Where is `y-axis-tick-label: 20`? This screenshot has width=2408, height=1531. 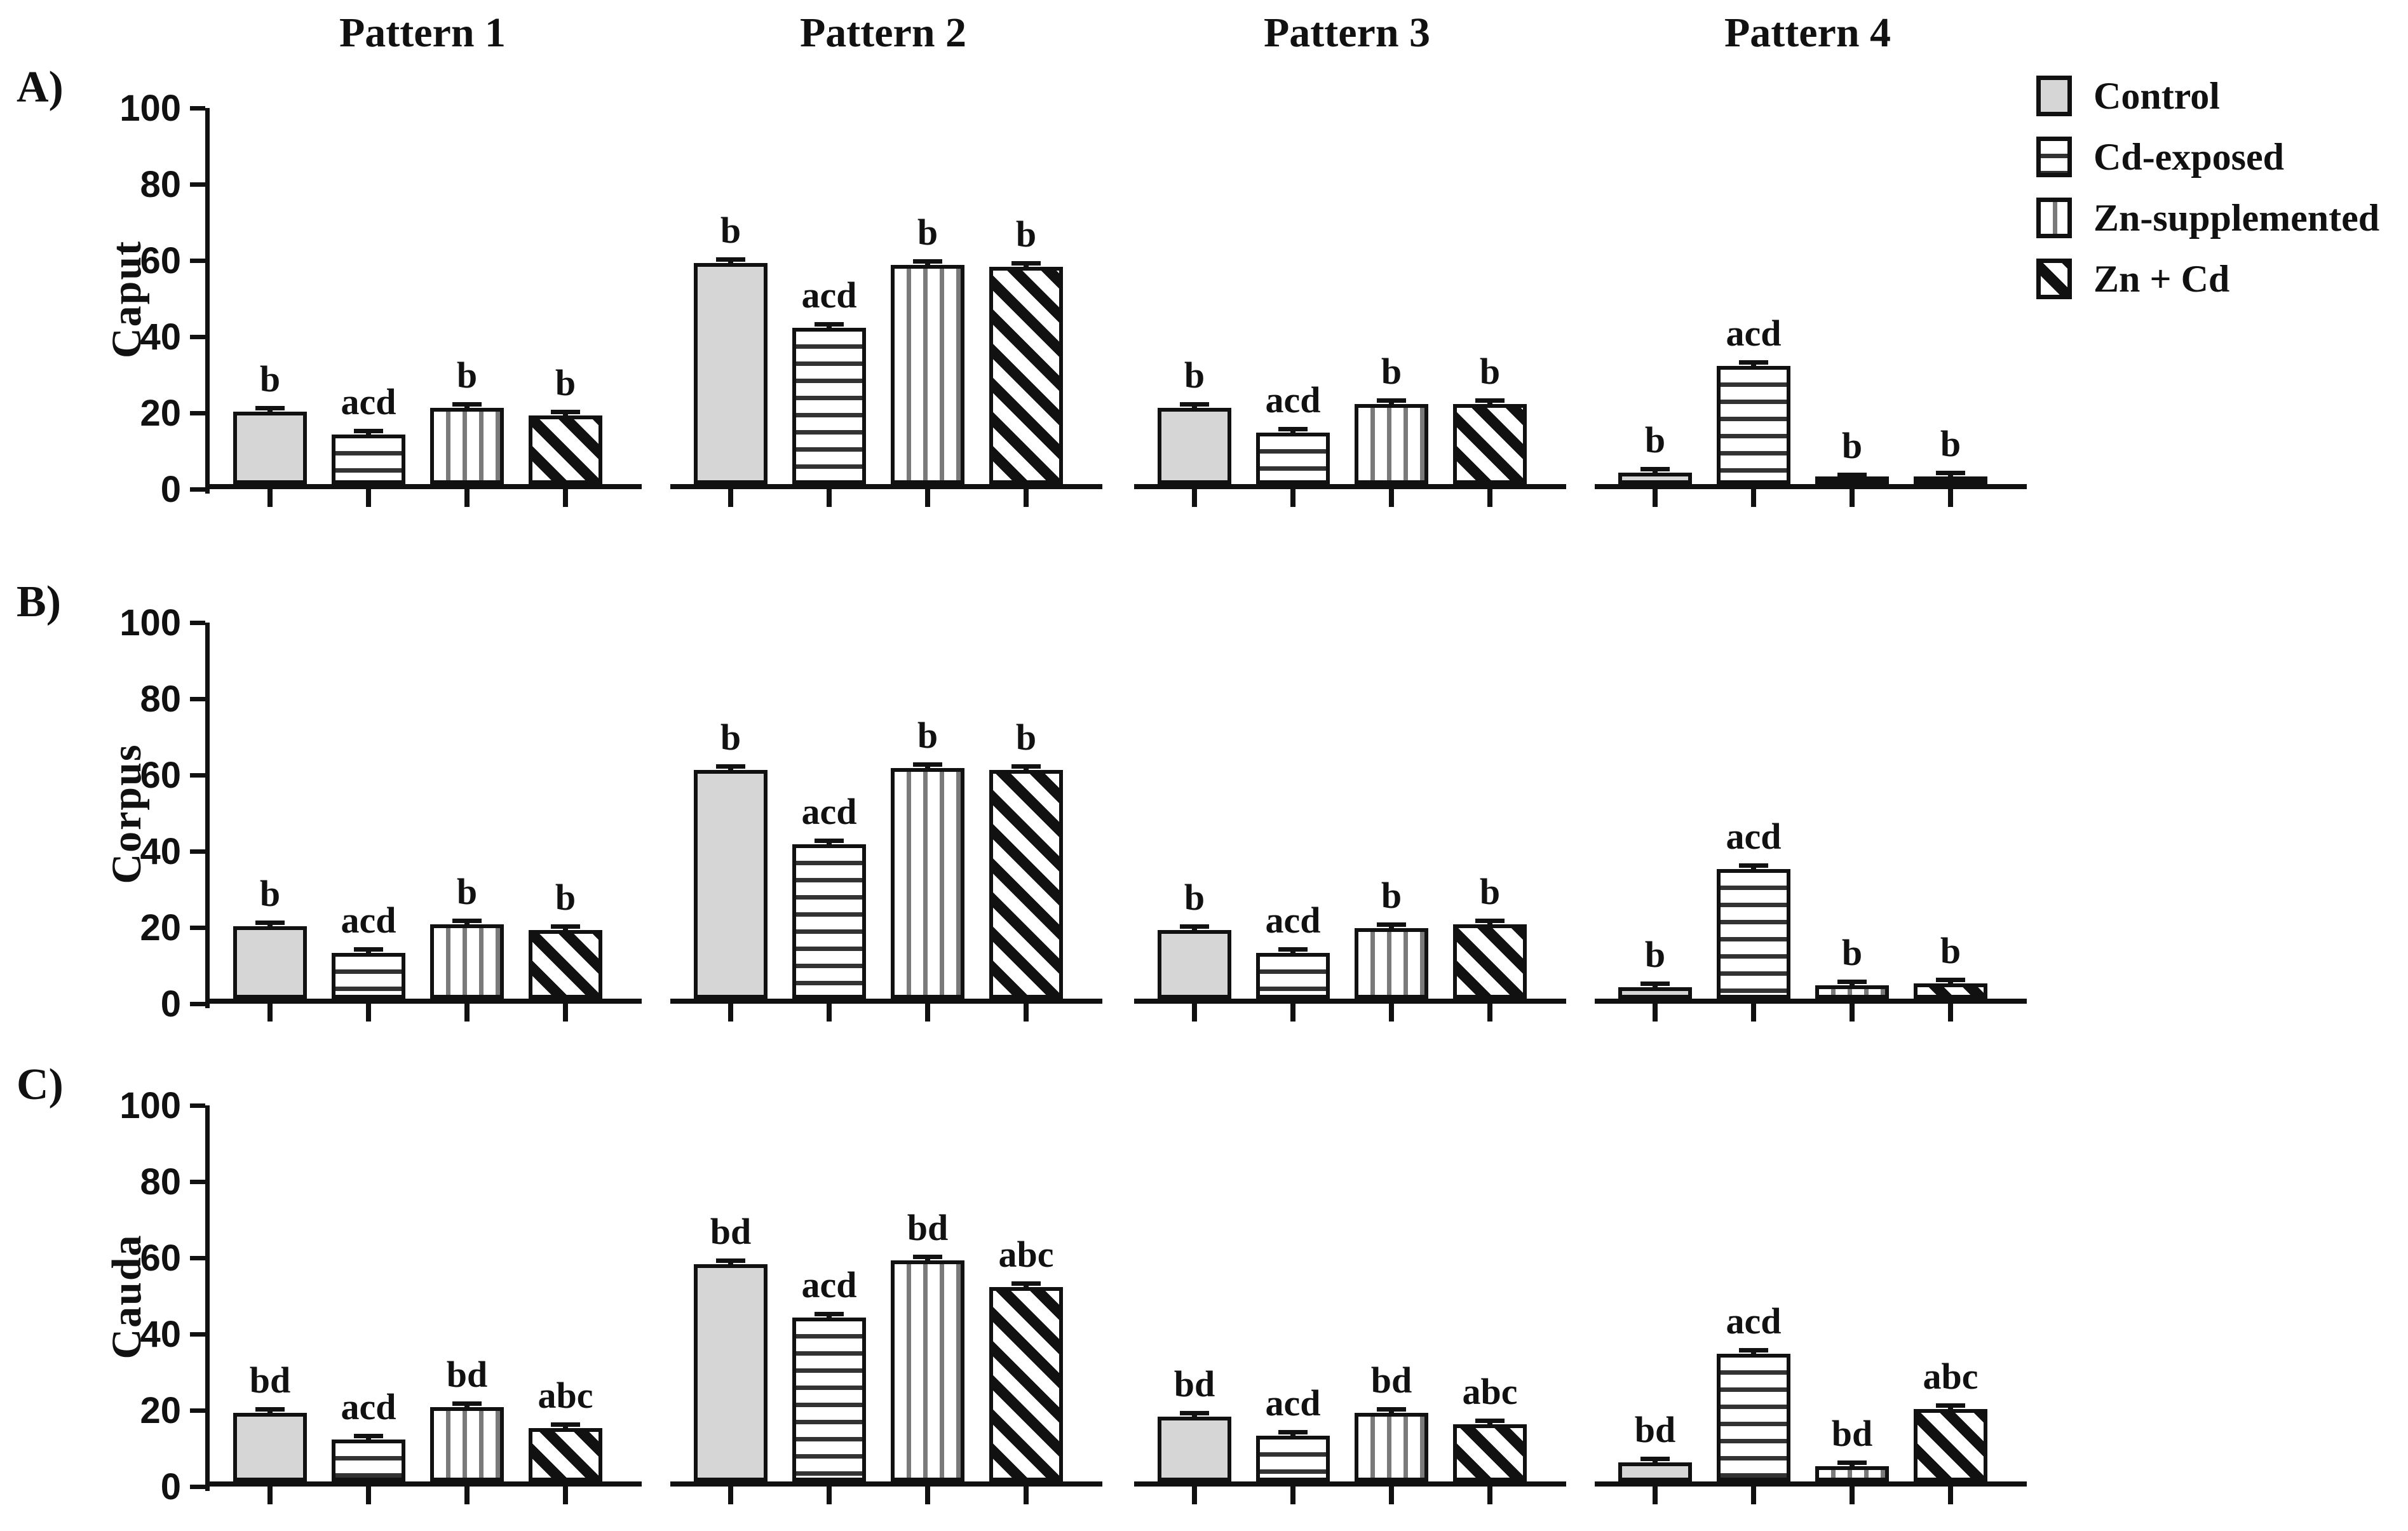 y-axis-tick-label: 20 is located at coordinates (160, 413).